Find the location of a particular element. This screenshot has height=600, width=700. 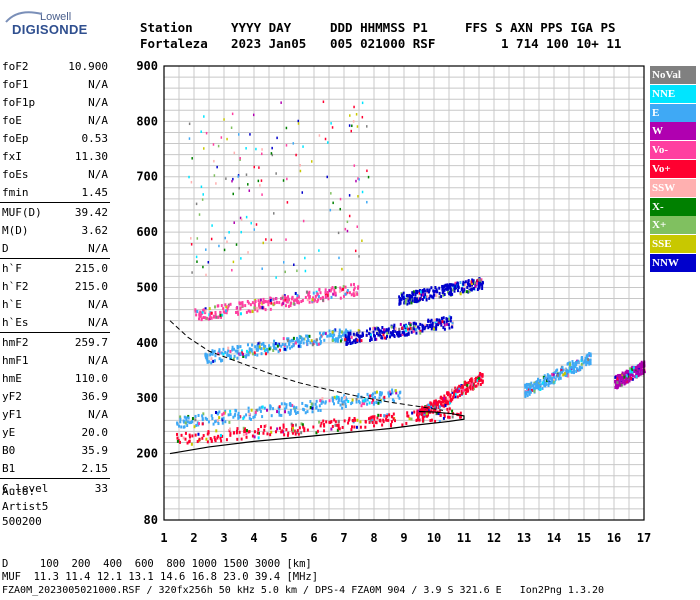

param-name: yE is located at coordinates (9, 432).